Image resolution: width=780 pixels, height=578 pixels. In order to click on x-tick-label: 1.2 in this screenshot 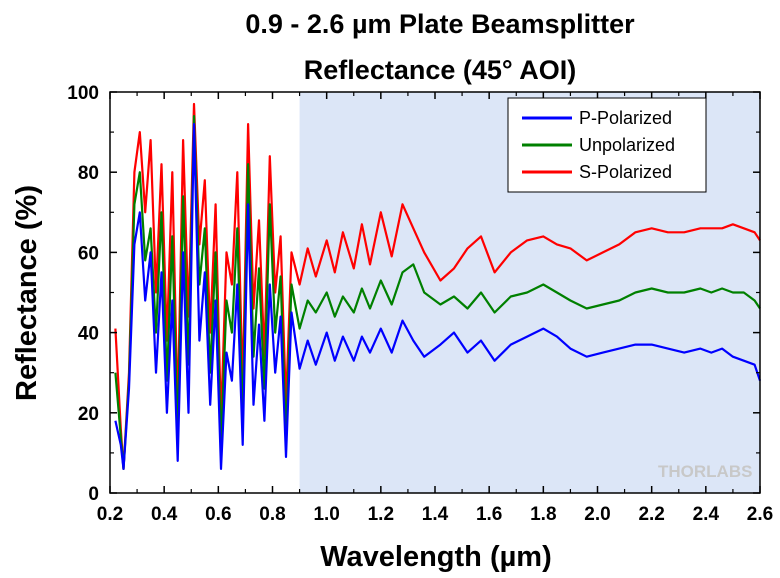, I will do `click(381, 514)`.